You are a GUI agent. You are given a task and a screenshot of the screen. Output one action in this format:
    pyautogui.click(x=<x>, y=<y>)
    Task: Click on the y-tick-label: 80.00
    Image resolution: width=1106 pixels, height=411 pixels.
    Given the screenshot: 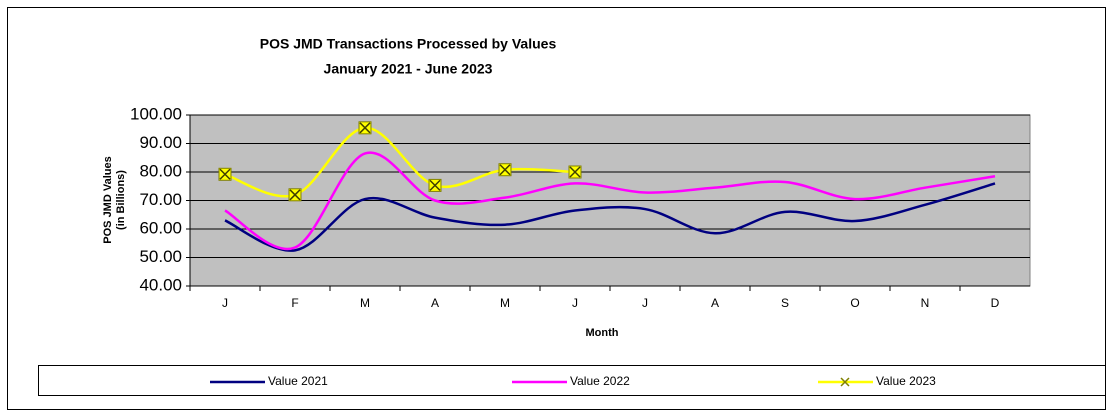 What is the action you would take?
    pyautogui.click(x=160, y=170)
    